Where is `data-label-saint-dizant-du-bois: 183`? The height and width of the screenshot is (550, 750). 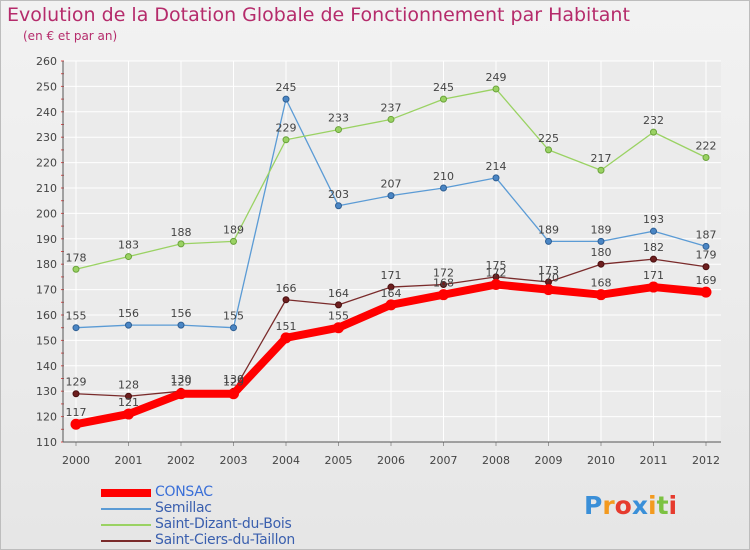 data-label-saint-dizant-du-bois: 183 is located at coordinates (128, 245).